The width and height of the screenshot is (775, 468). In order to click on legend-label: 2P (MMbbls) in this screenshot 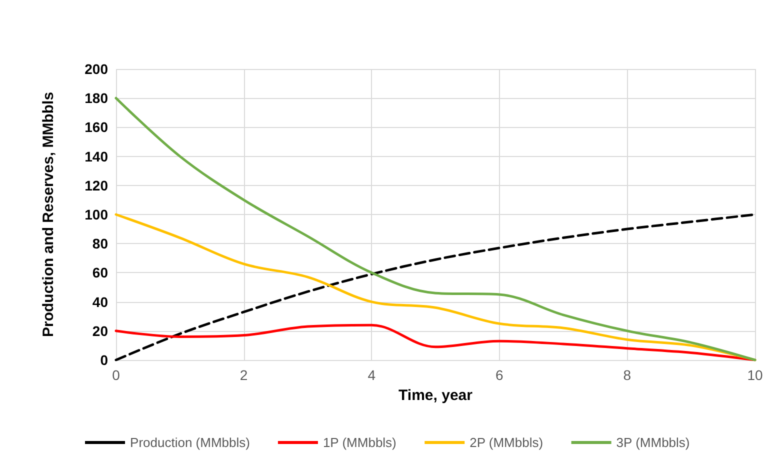, I will do `click(507, 442)`.